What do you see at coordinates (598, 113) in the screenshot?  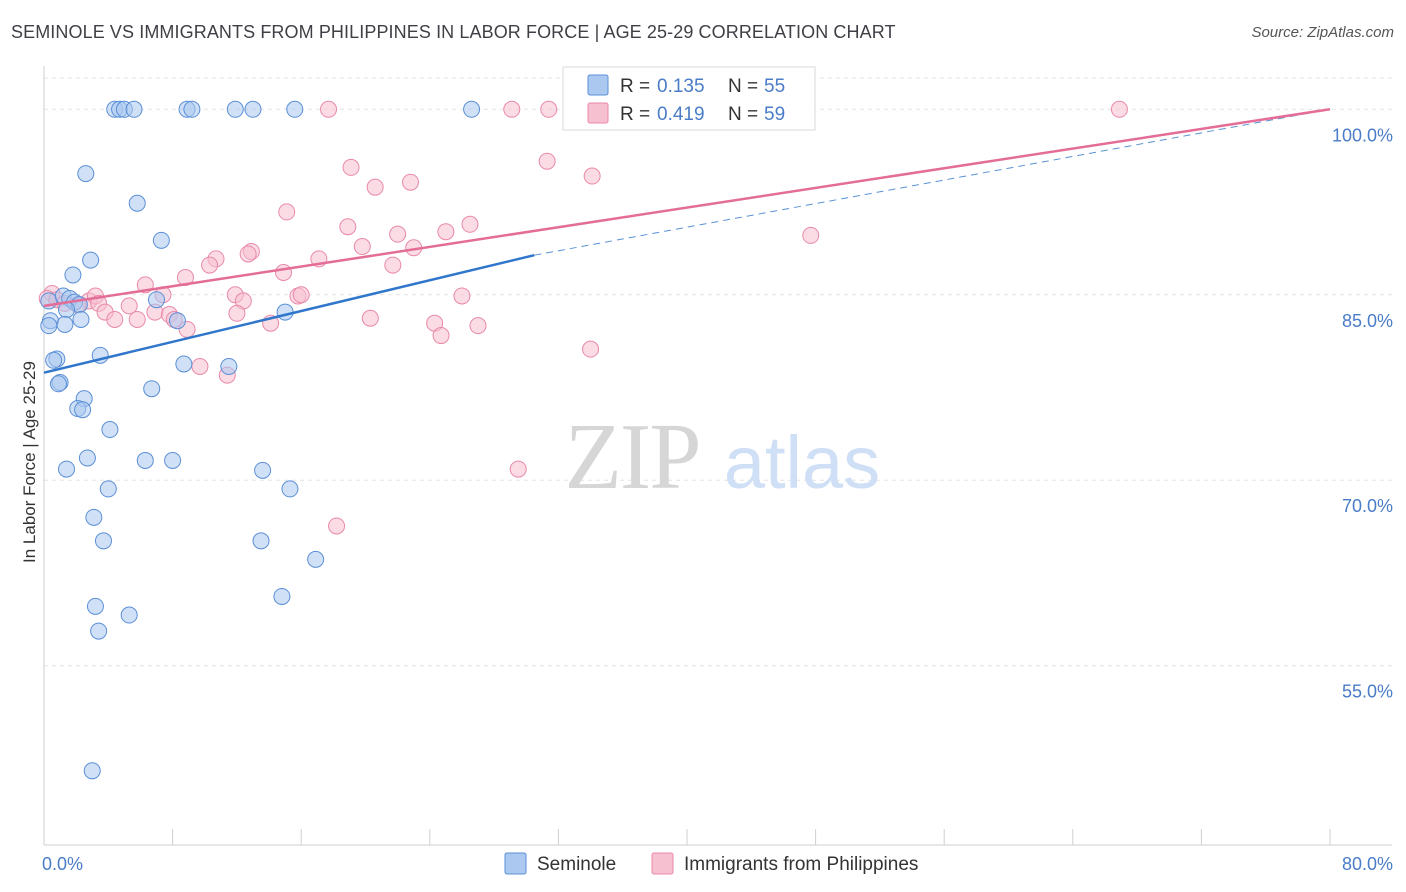 I see `stats-swatch-philippines` at bounding box center [598, 113].